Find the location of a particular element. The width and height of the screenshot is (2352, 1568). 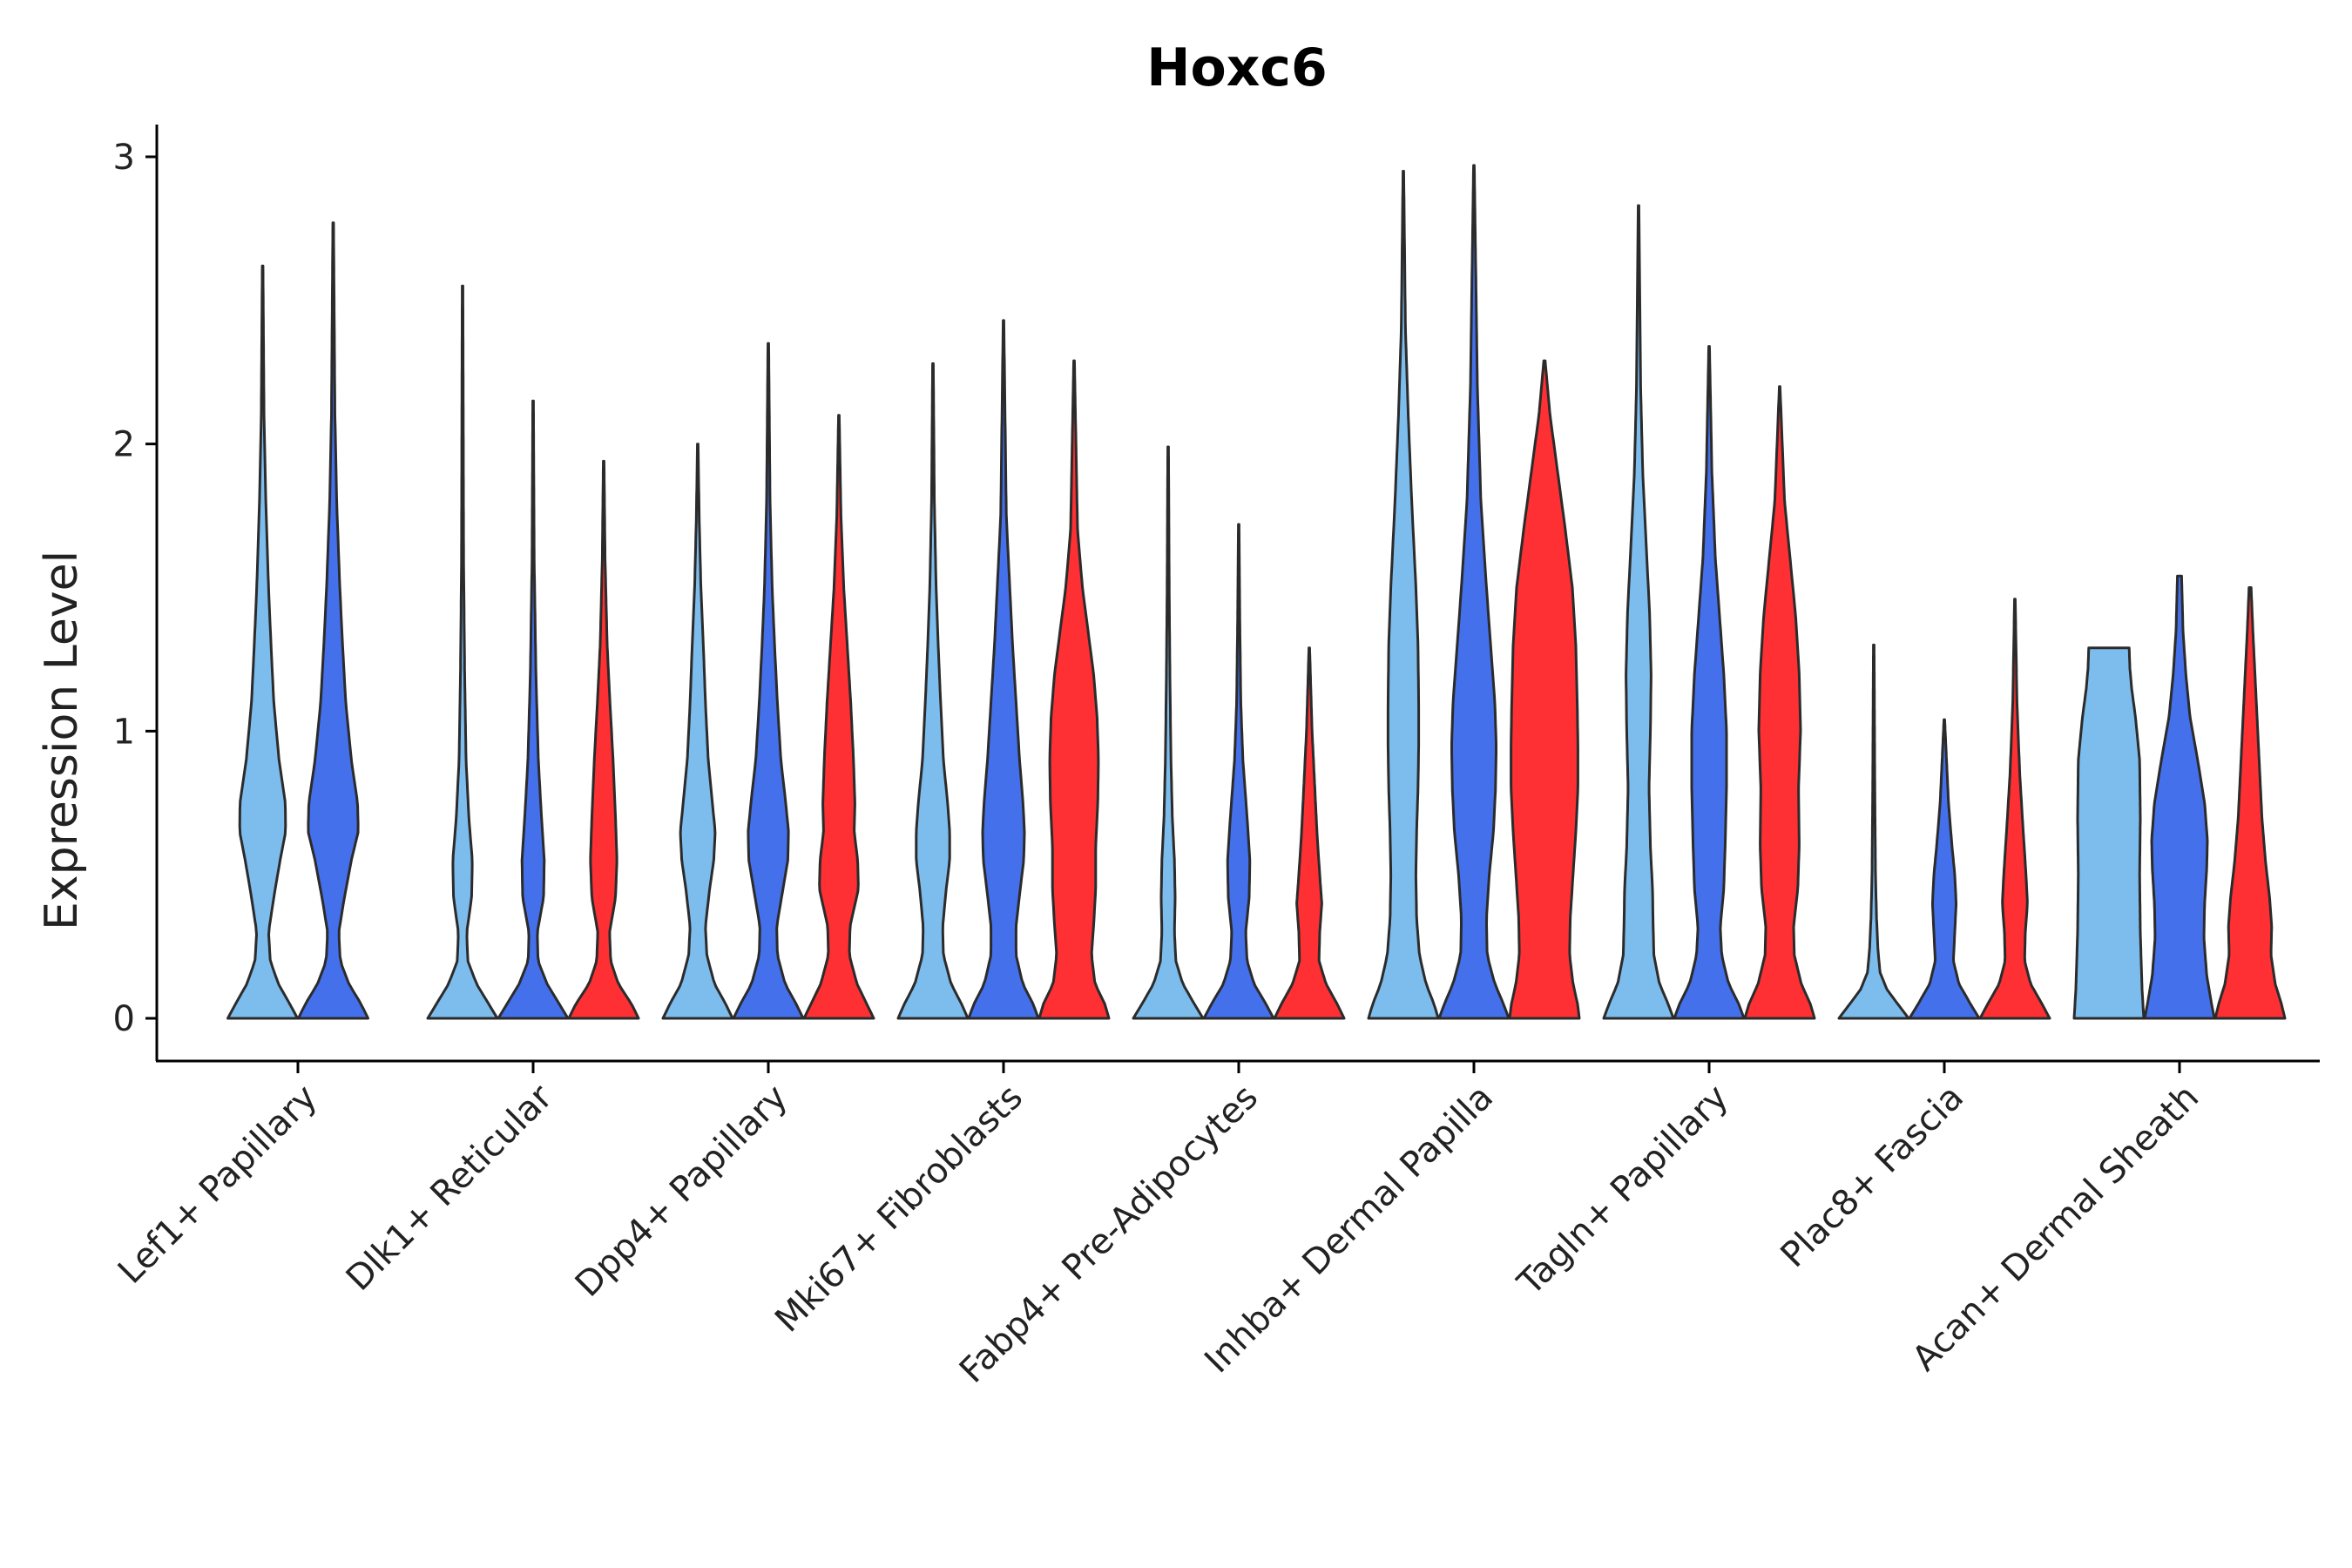

x-tick-label: Lef1+ Papillary is located at coordinates (218, 1185).